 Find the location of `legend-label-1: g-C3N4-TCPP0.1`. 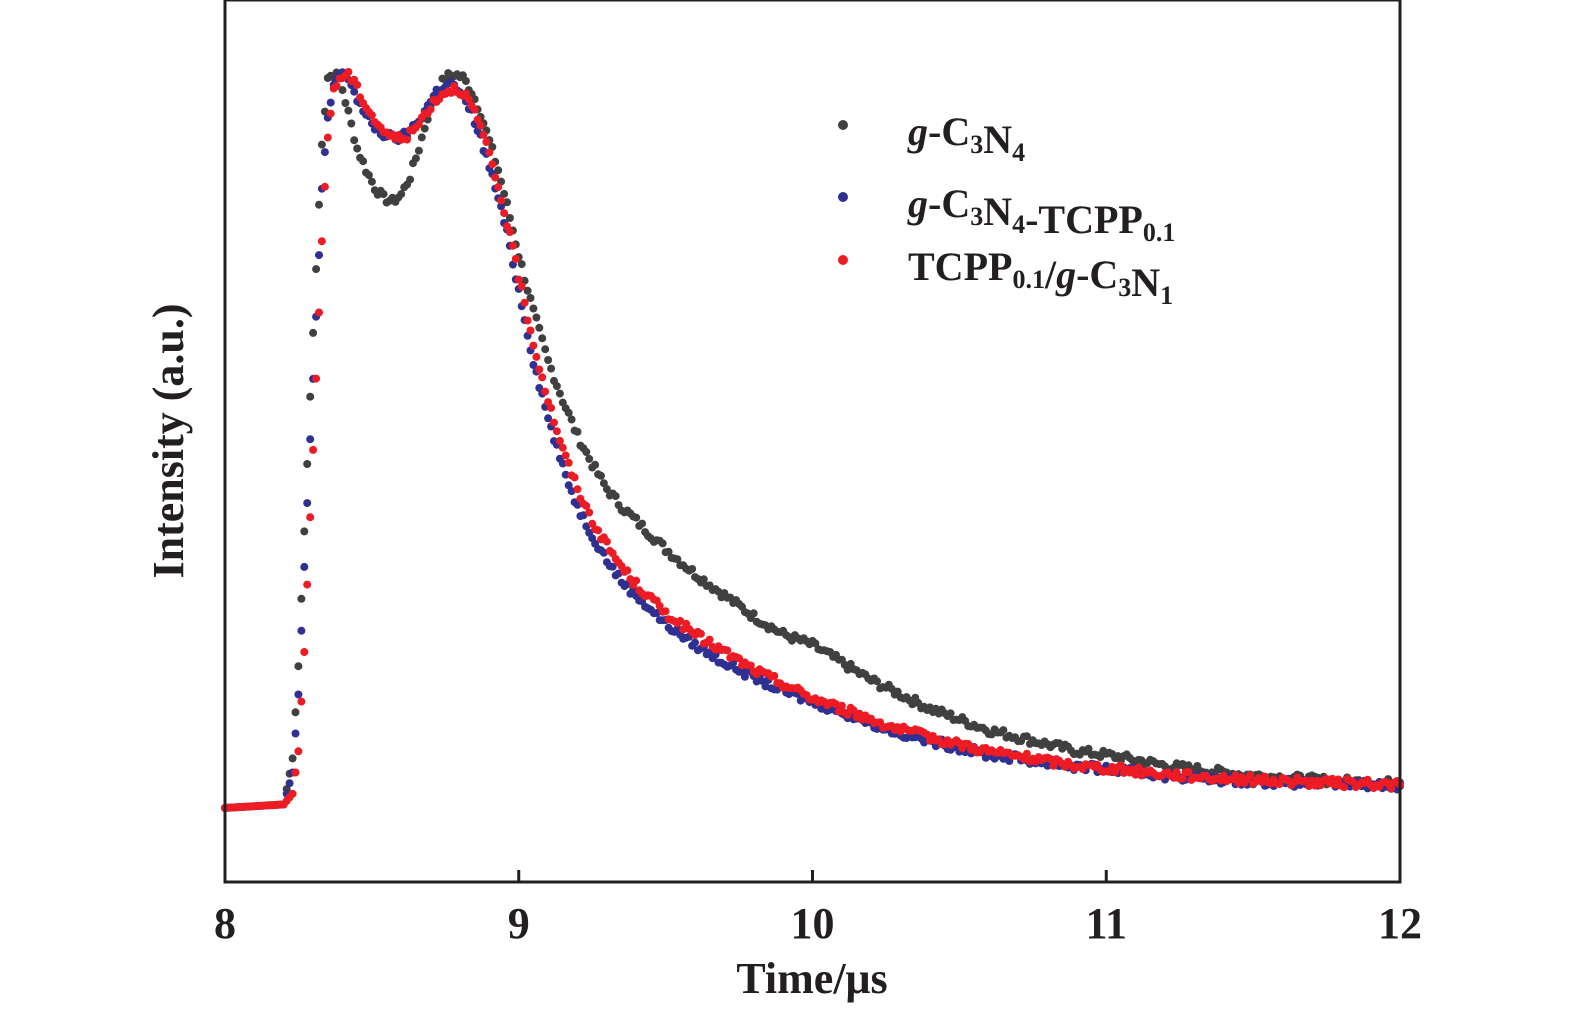

legend-label-1: g-C3N4-TCPP0.1 is located at coordinates (1041, 214).